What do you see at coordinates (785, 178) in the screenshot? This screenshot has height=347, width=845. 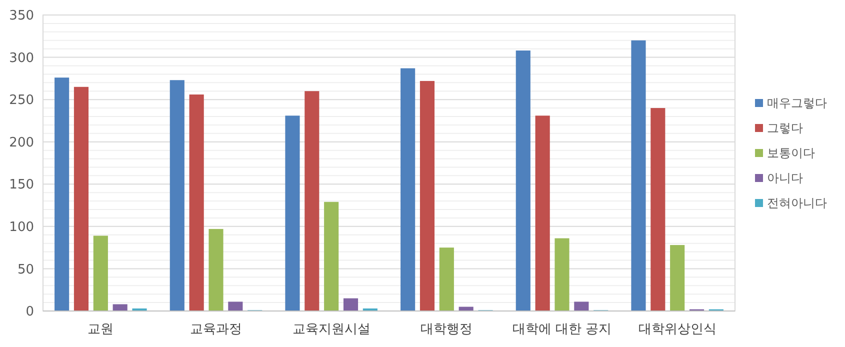 I see `legend-label: 아니다` at bounding box center [785, 178].